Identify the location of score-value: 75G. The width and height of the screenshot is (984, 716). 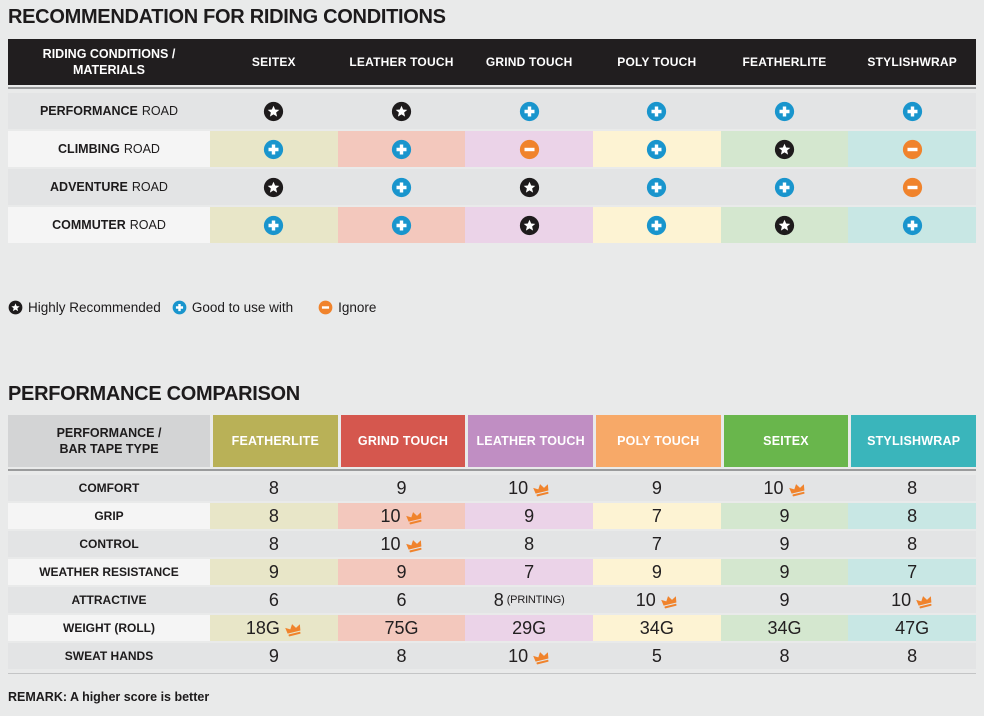
(401, 627).